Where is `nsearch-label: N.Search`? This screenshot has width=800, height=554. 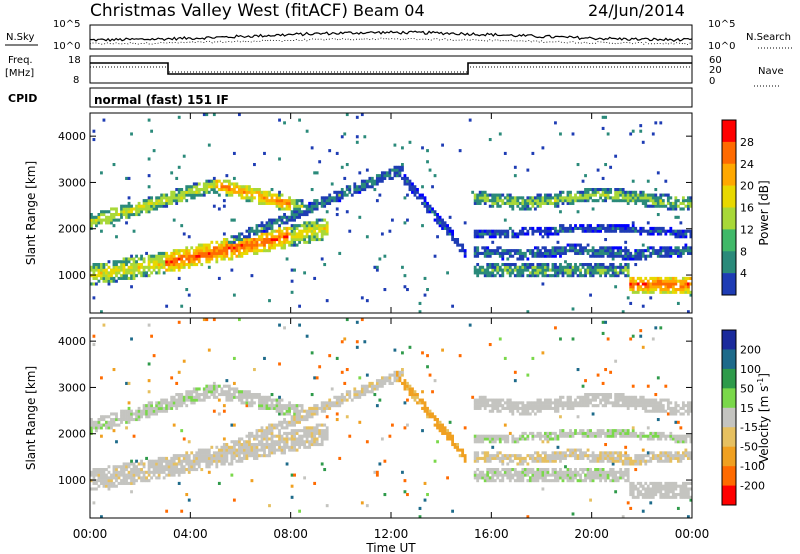
nsearch-label: N.Search is located at coordinates (768, 37).